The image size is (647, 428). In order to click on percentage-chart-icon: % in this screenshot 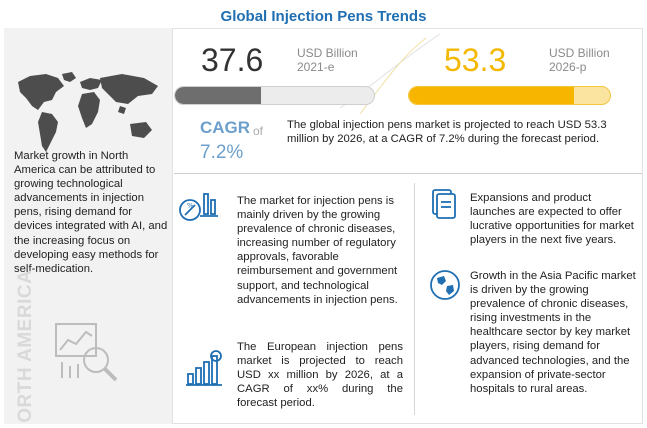, I will do `click(198, 207)`.